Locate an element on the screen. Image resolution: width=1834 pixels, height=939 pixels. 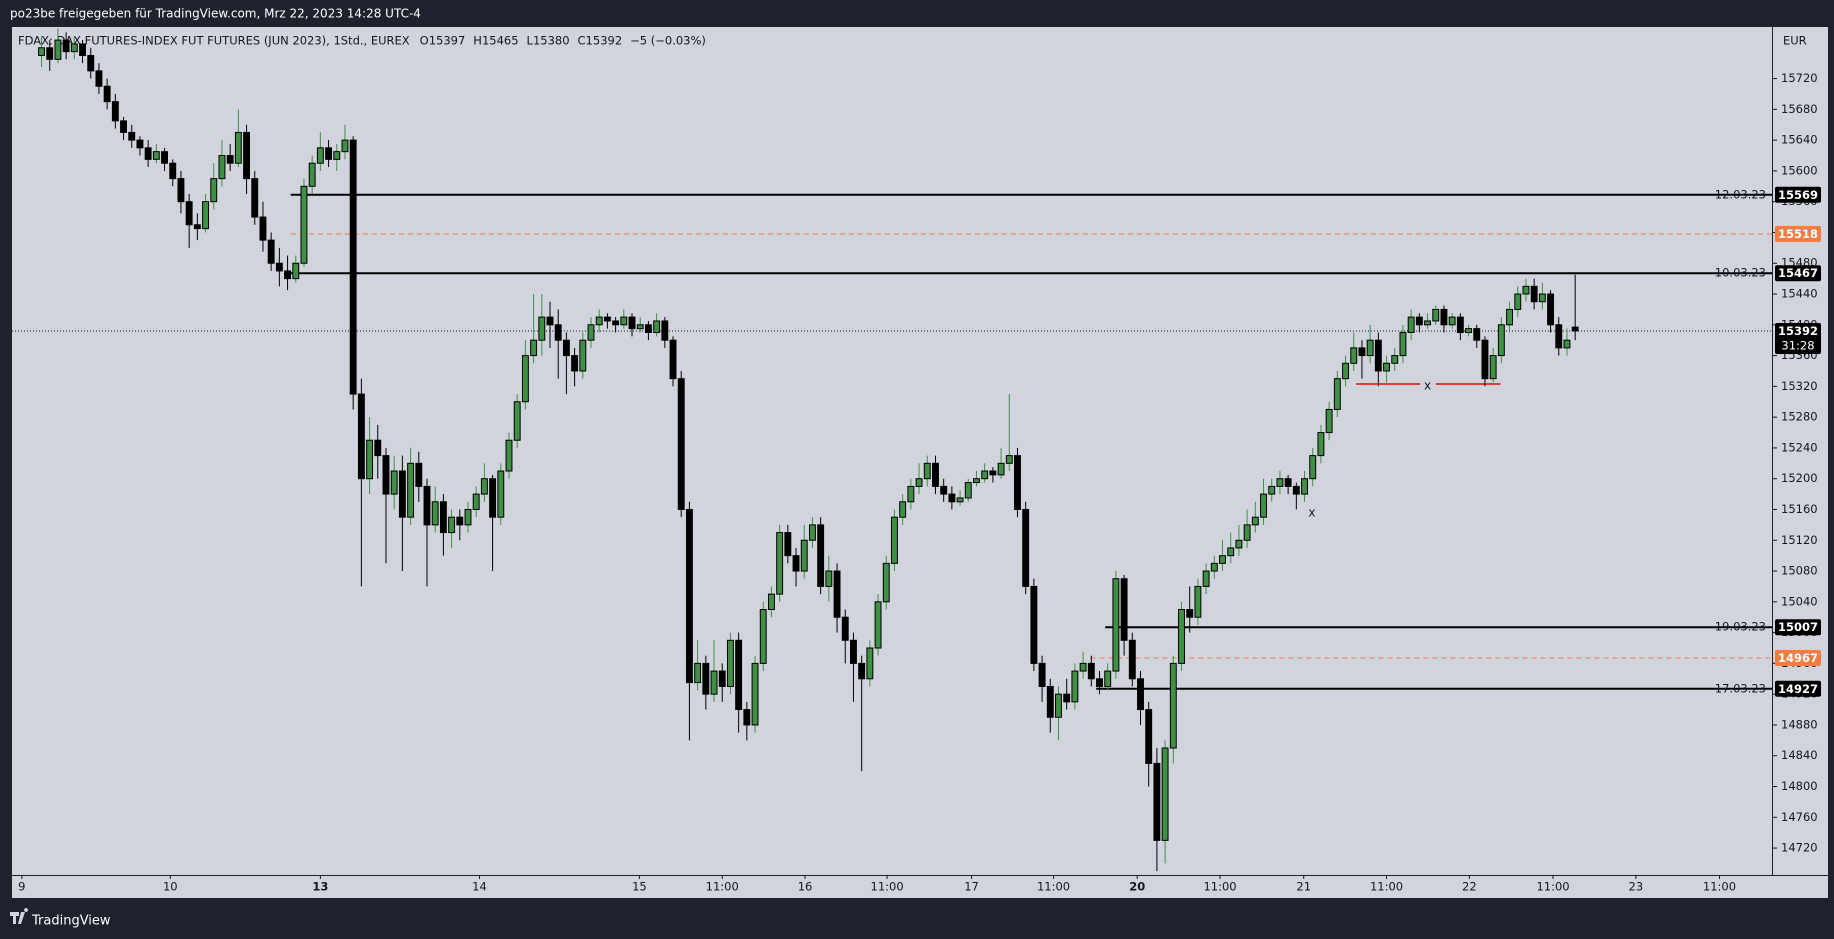
x-tick-label: 22 is located at coordinates (1469, 887).